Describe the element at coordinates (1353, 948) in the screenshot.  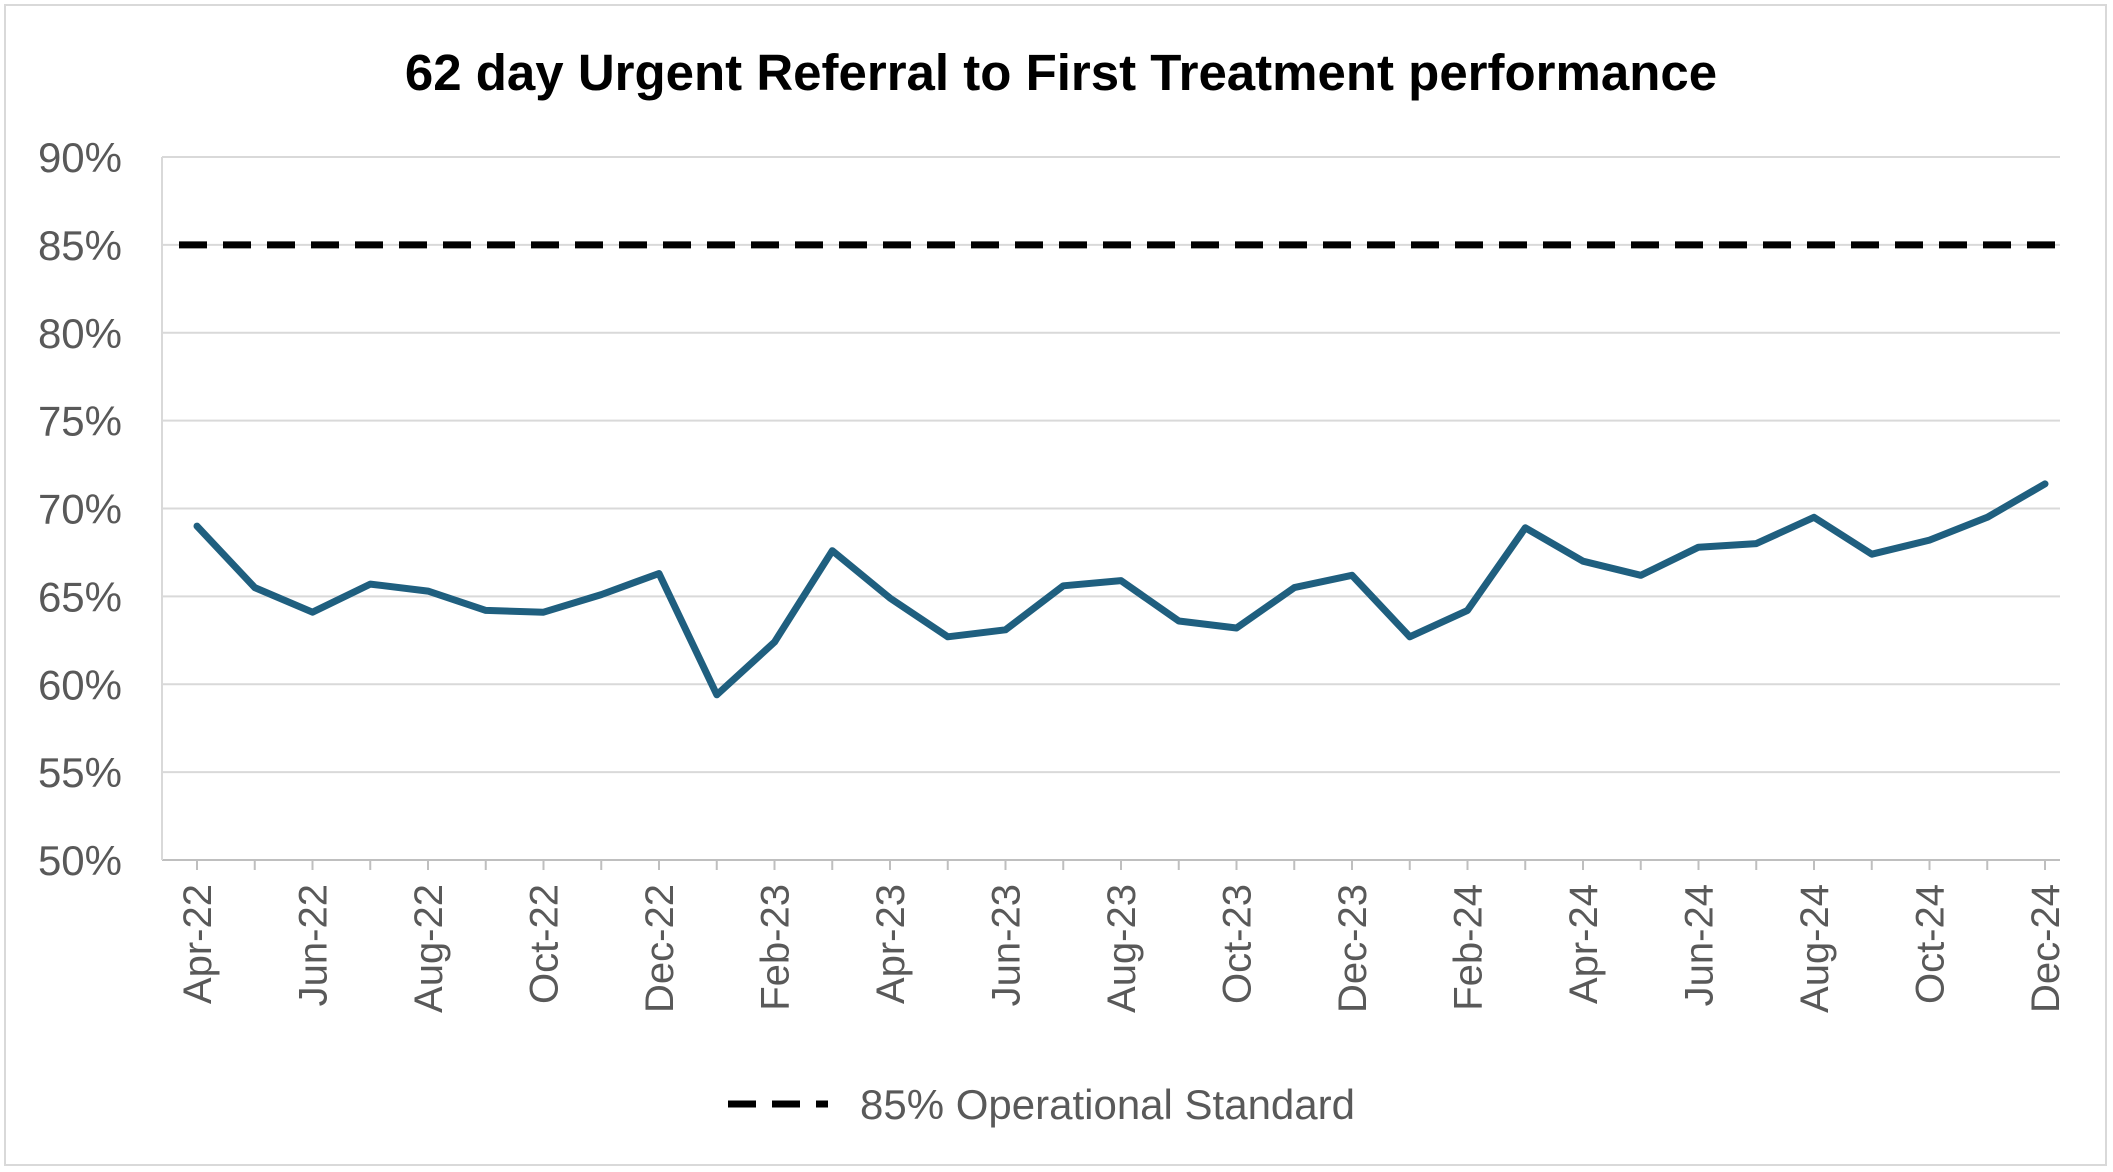
I see `x-tick-label: Dec-23` at that location.